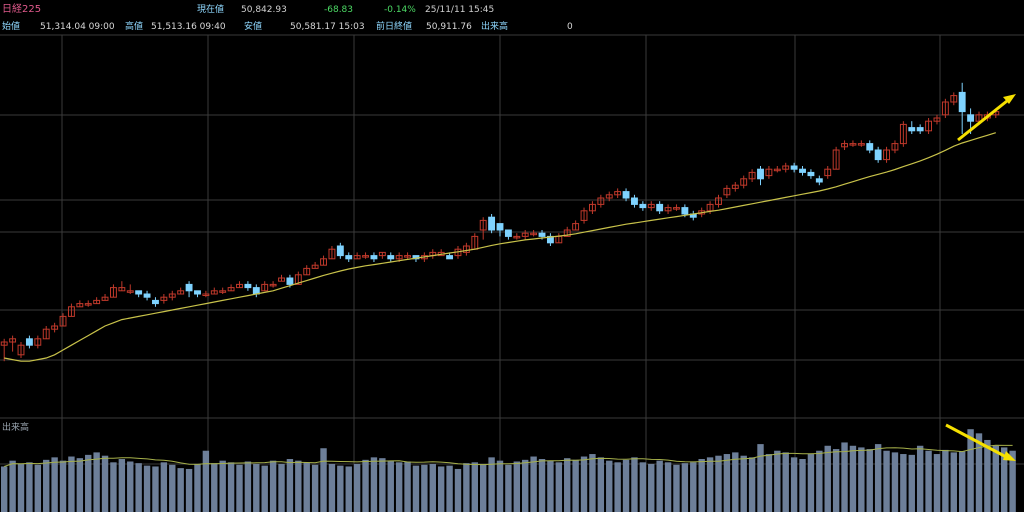 The image size is (1024, 512). What do you see at coordinates (394, 27) in the screenshot?
I see `prev-close-label: 前日終値` at bounding box center [394, 27].